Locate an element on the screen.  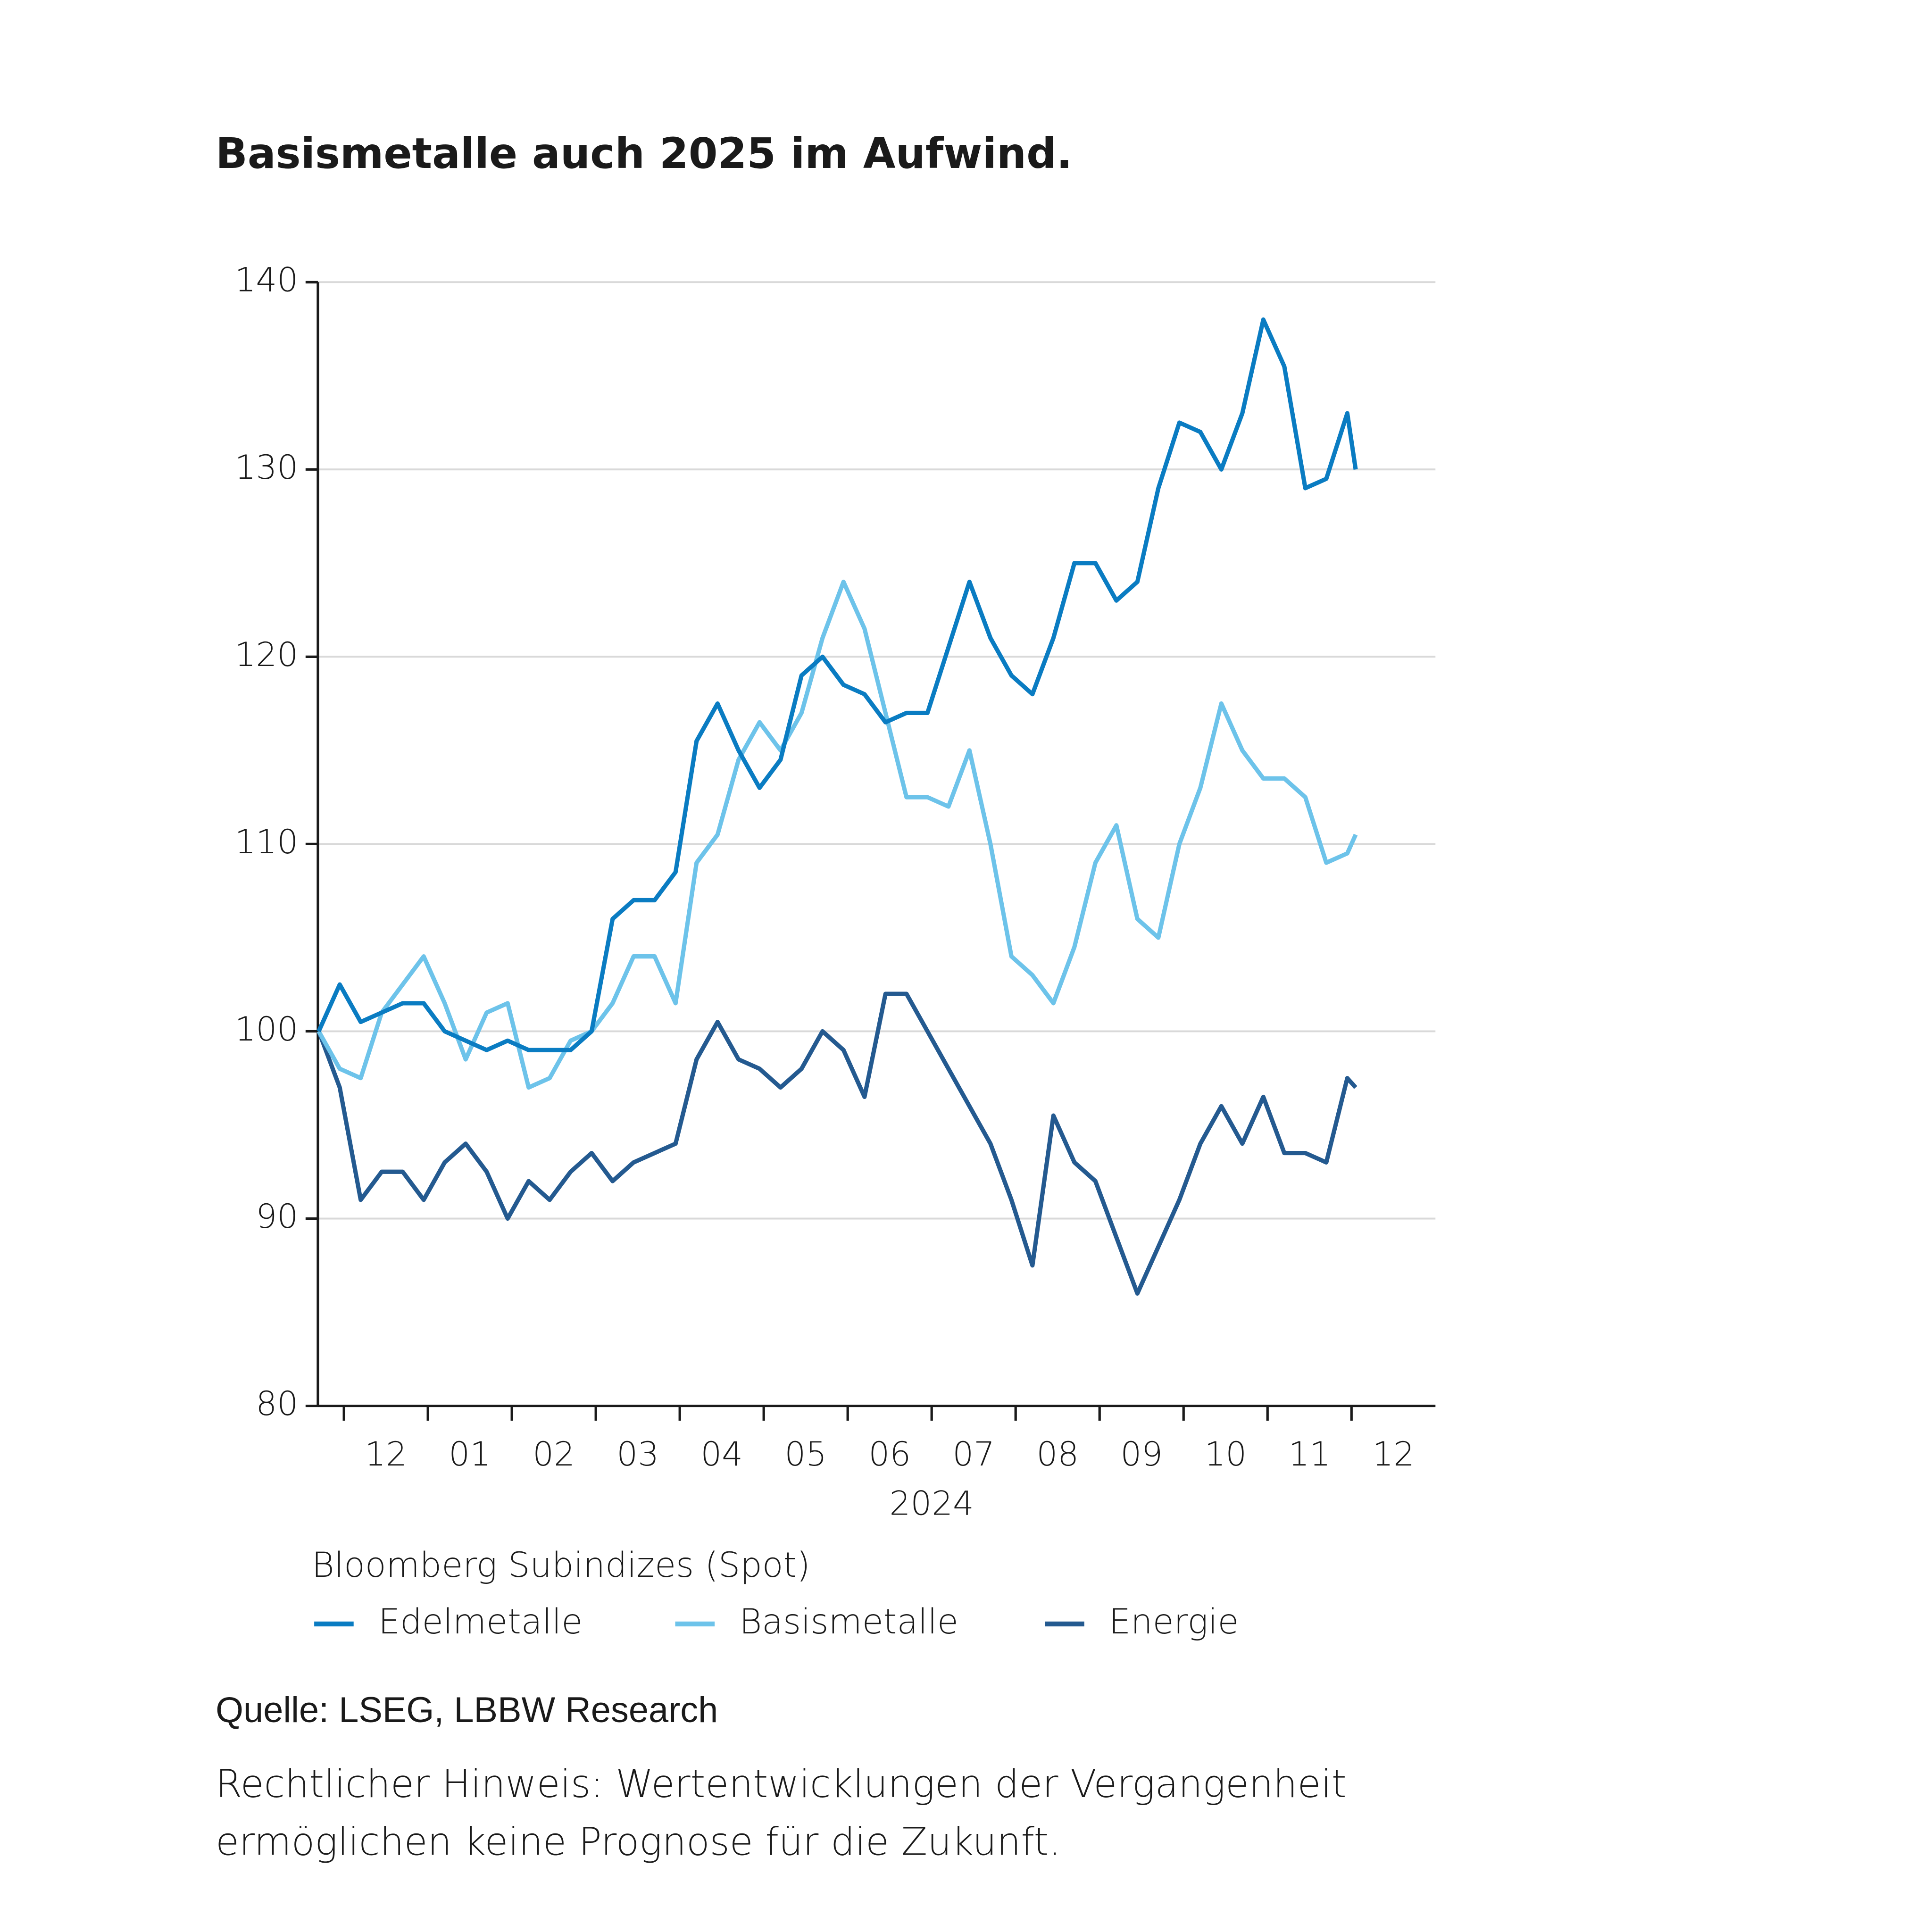
chart-title: Basismetalle auch 2025 im Aufwind. is located at coordinates (644, 153).